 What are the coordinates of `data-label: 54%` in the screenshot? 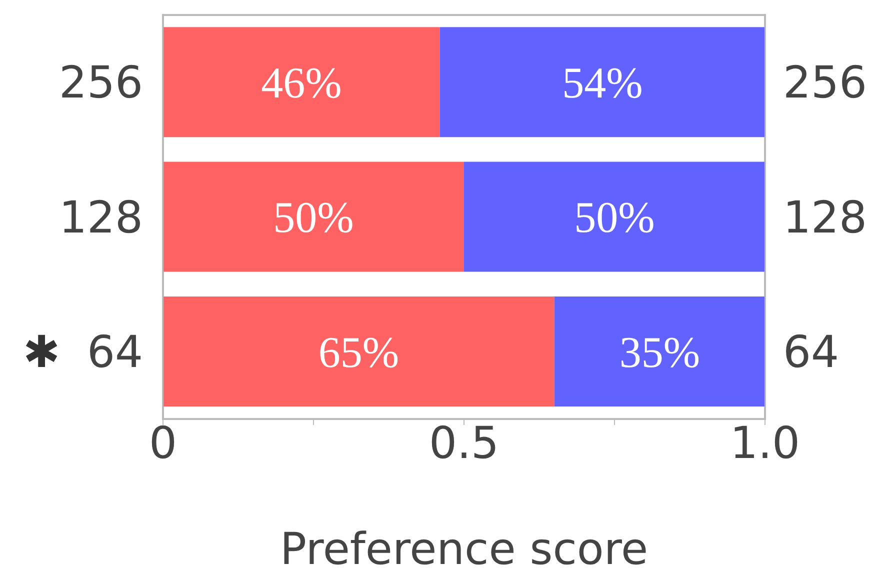 It's located at (602, 83).